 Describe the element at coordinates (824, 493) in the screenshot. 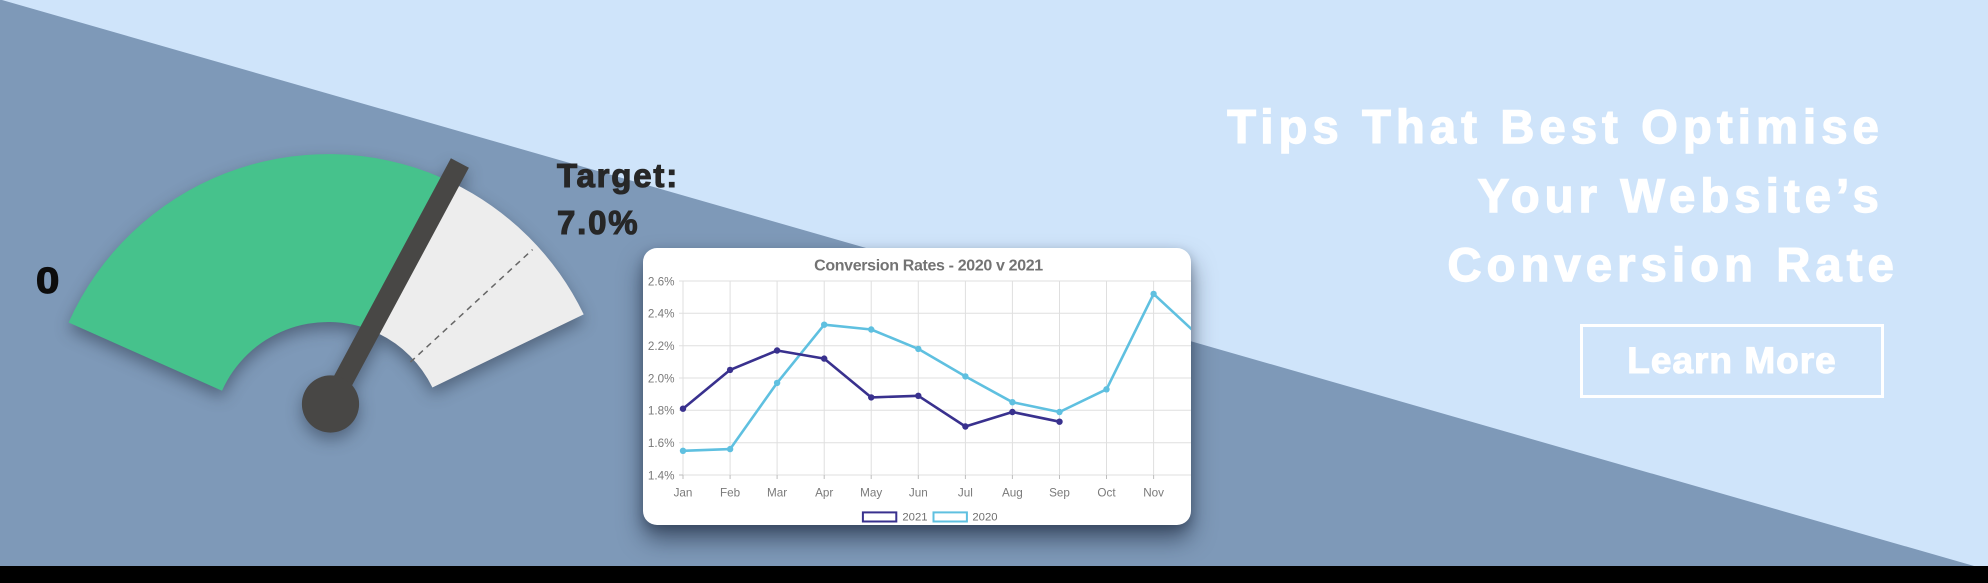

I see `svg-text: Apr` at that location.